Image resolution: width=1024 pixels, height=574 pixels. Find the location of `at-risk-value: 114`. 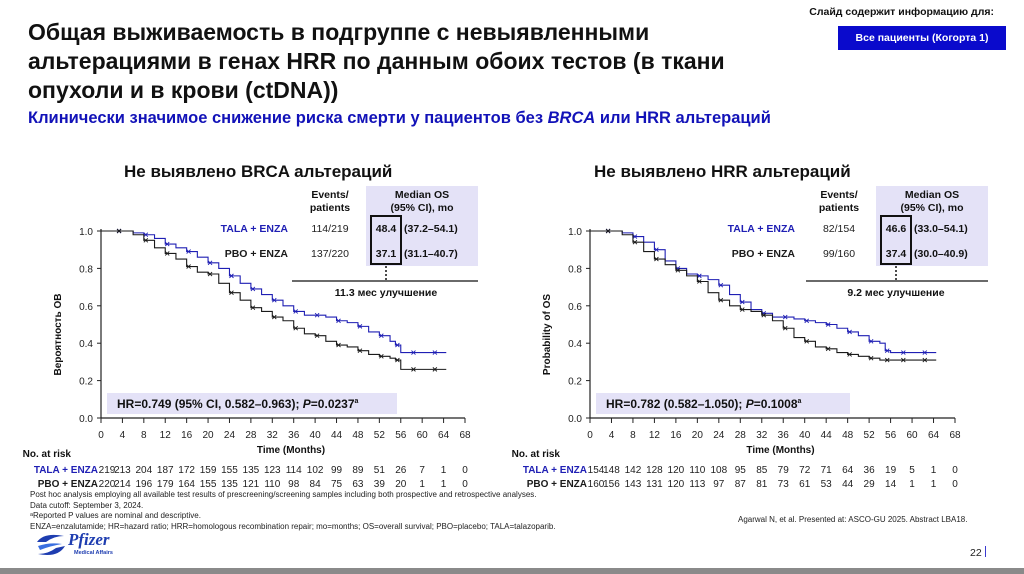

at-risk-value: 114 is located at coordinates (294, 470).